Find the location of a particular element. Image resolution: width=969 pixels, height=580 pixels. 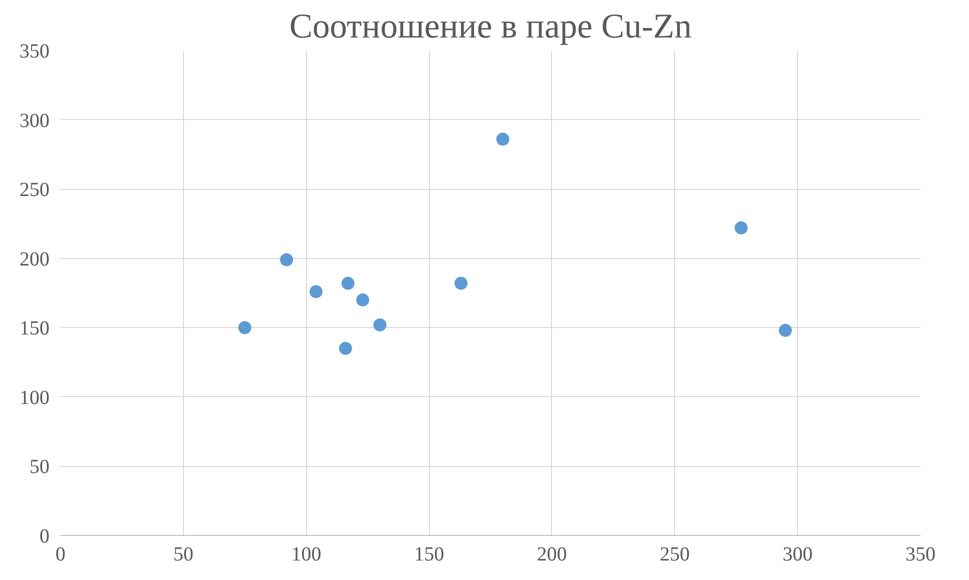

y-tick-label: 0 is located at coordinates (45, 537).